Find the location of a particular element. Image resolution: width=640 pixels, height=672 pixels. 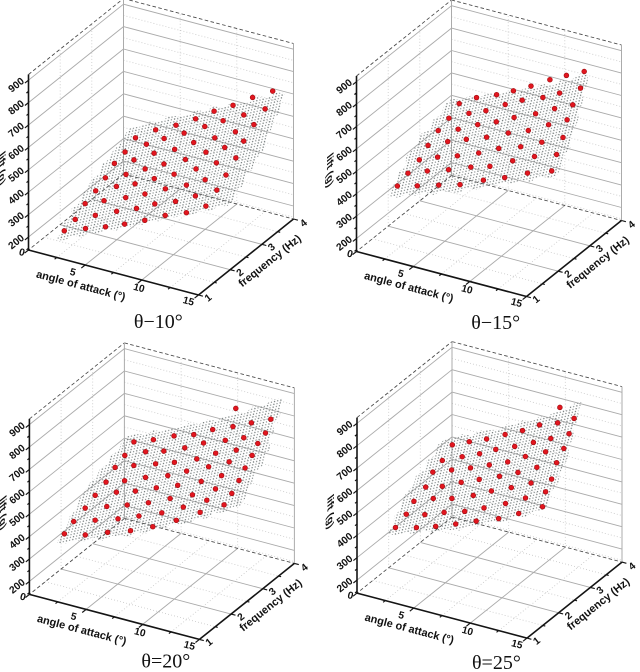

svg-text: θ−10° is located at coordinates (158, 322).